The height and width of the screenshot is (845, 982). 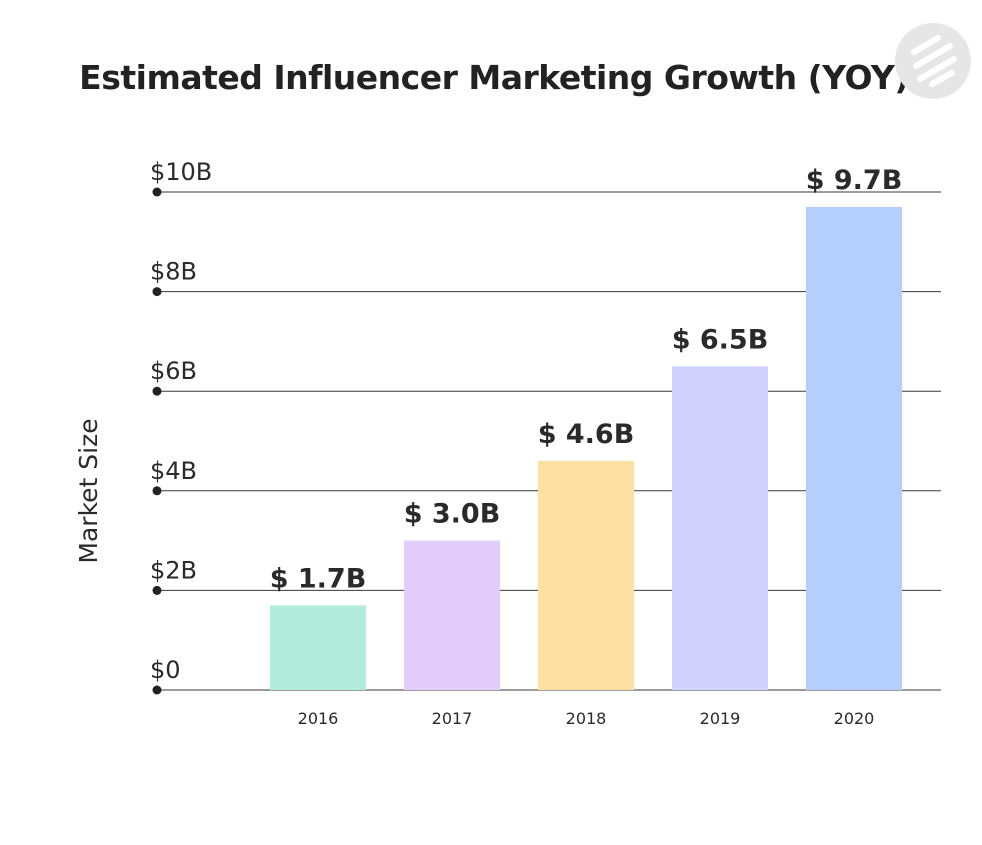 I want to click on bar-2018, so click(x=586, y=575).